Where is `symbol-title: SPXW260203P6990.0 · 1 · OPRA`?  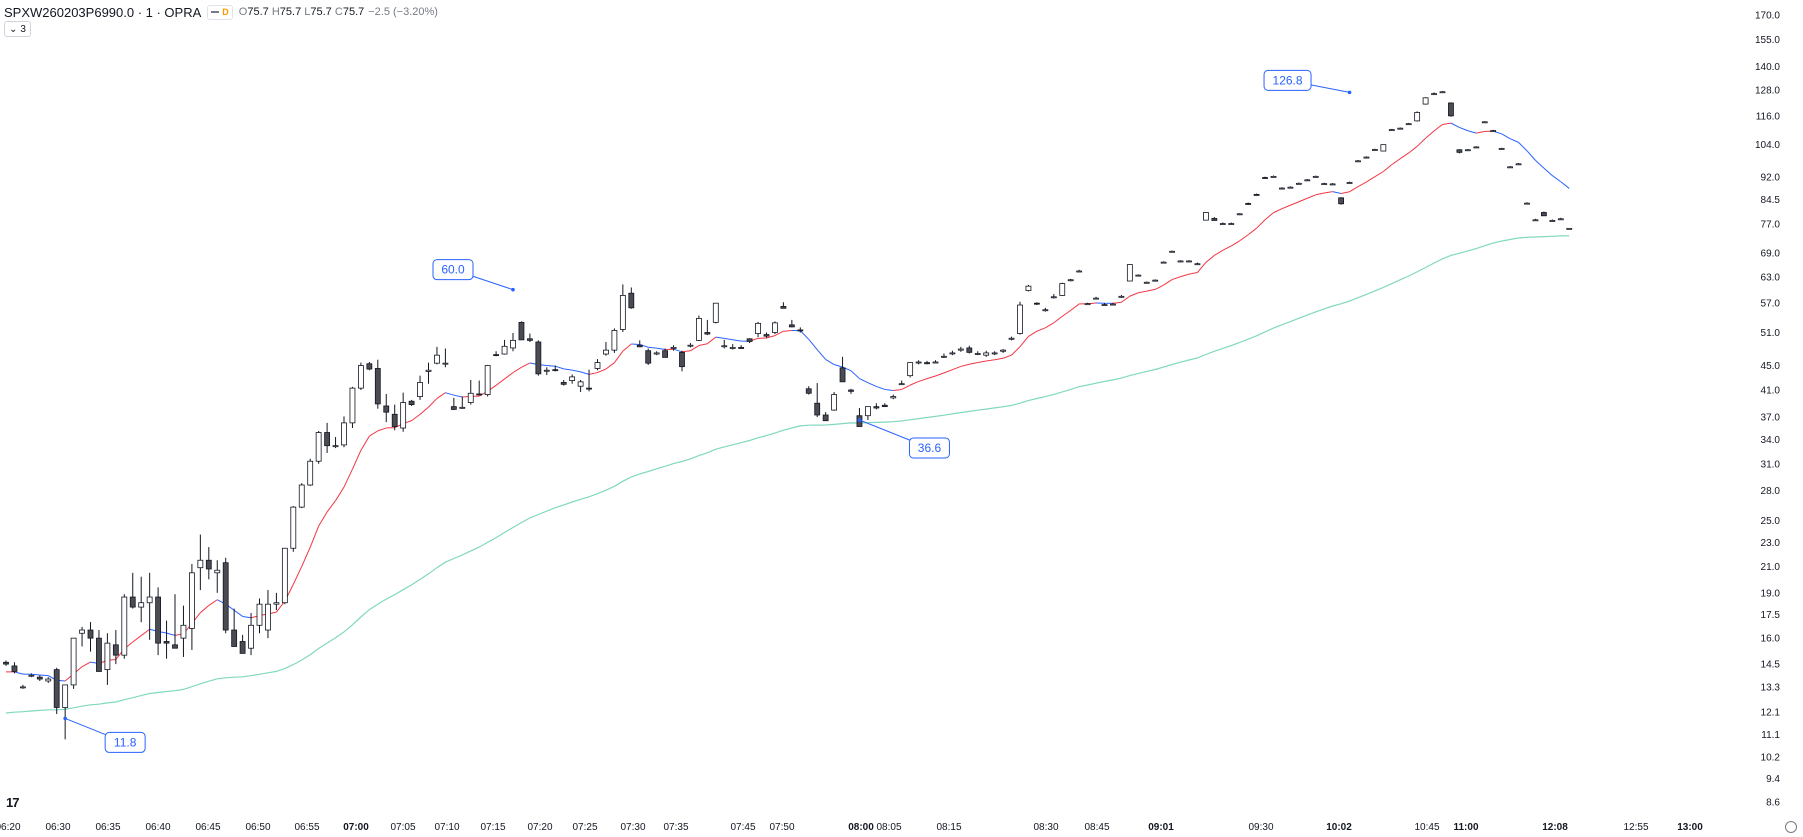 symbol-title: SPXW260203P6990.0 · 1 · OPRA is located at coordinates (103, 12).